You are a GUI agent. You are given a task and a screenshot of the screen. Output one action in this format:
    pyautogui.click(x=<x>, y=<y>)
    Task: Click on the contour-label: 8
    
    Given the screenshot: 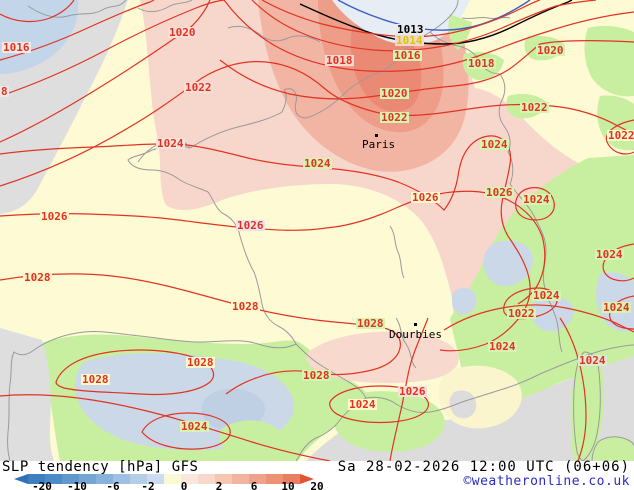 What is the action you would take?
    pyautogui.click(x=4, y=91)
    